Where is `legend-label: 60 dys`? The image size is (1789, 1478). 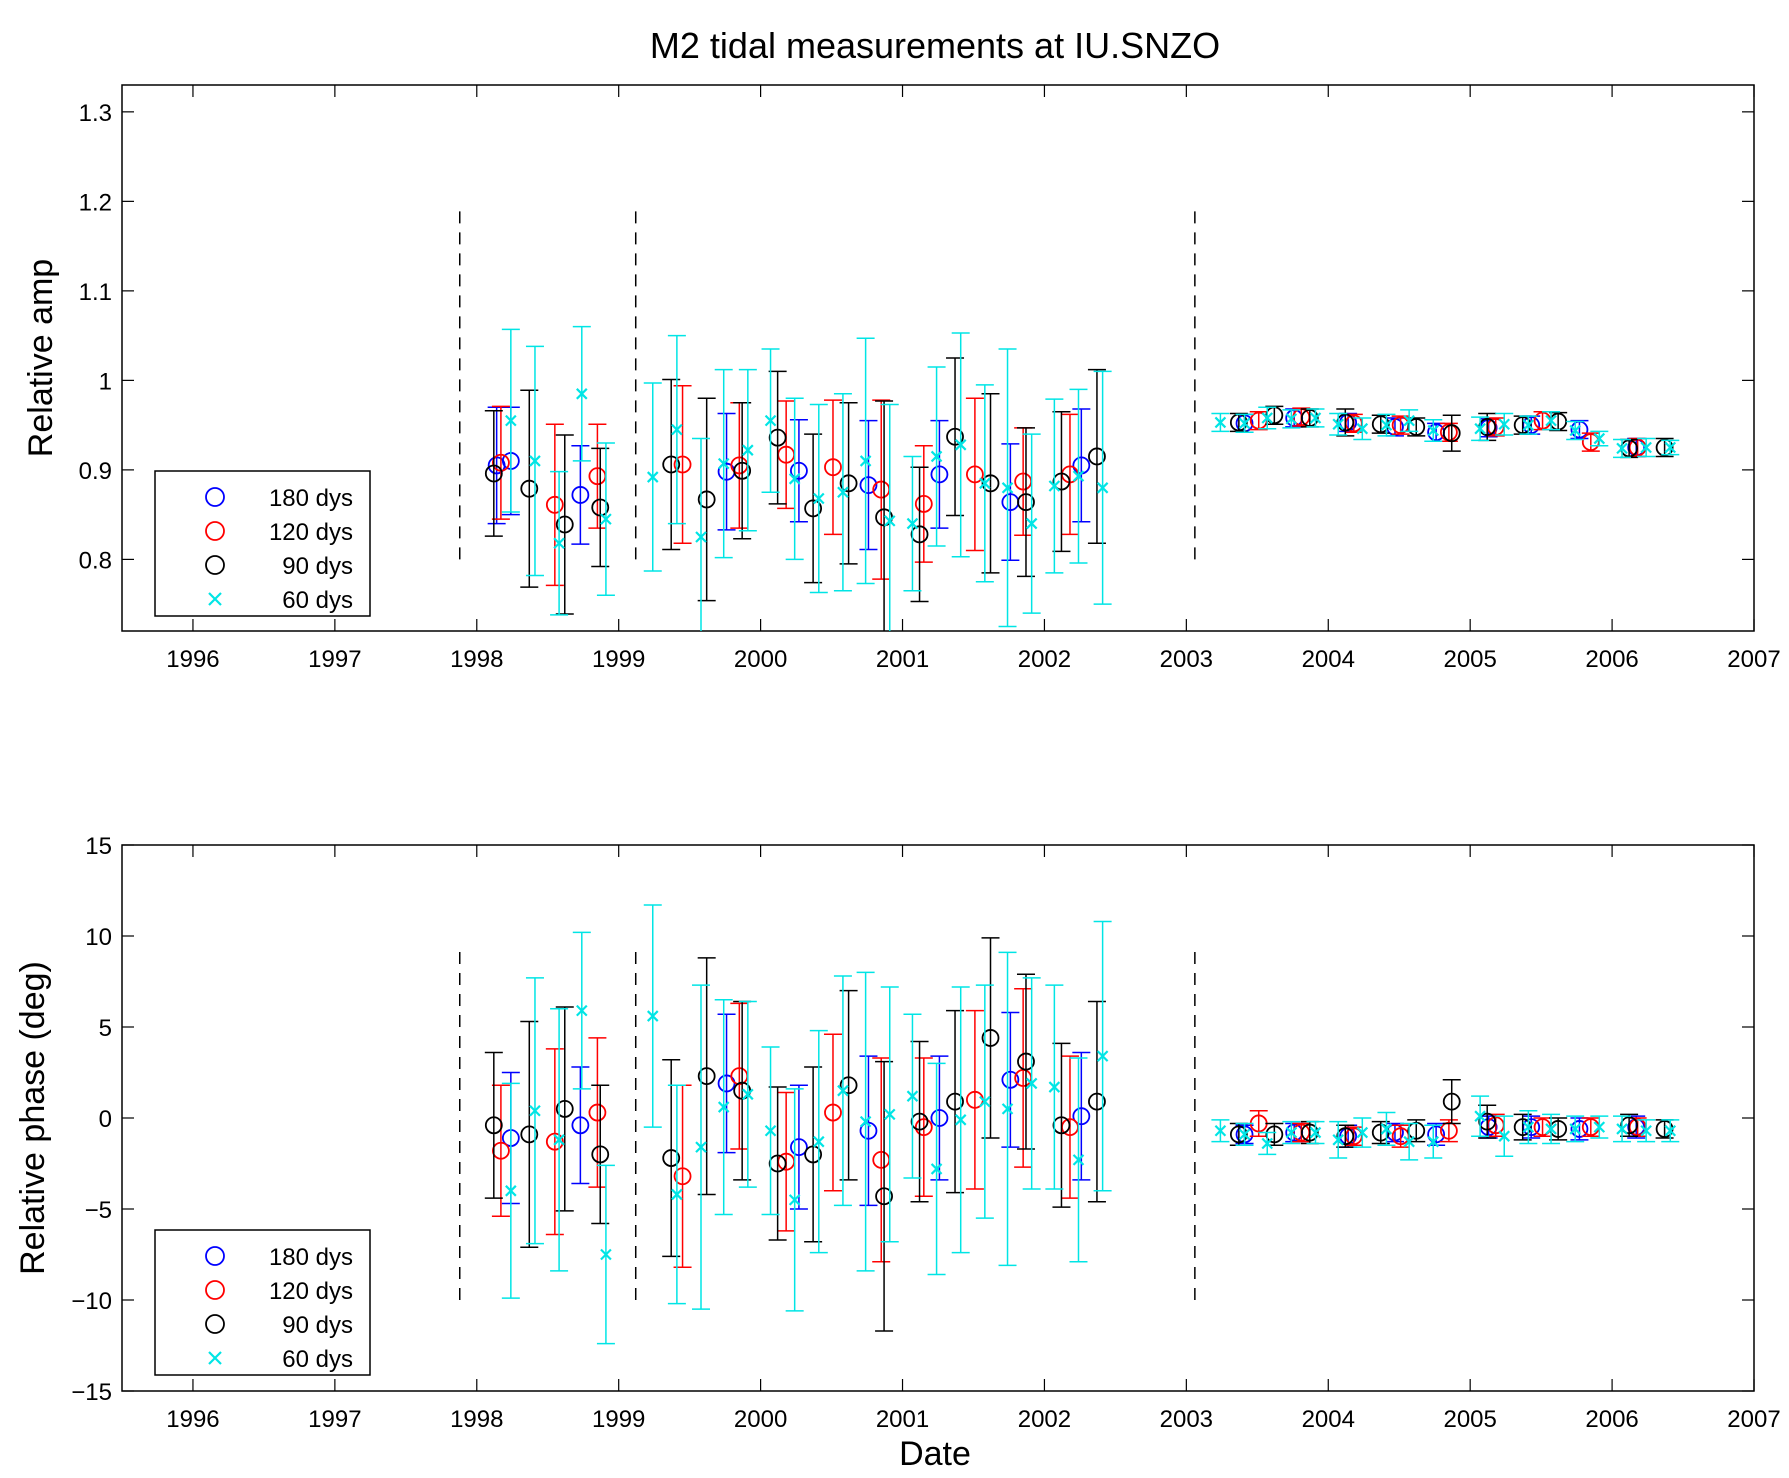
legend-label: 60 dys is located at coordinates (317, 600).